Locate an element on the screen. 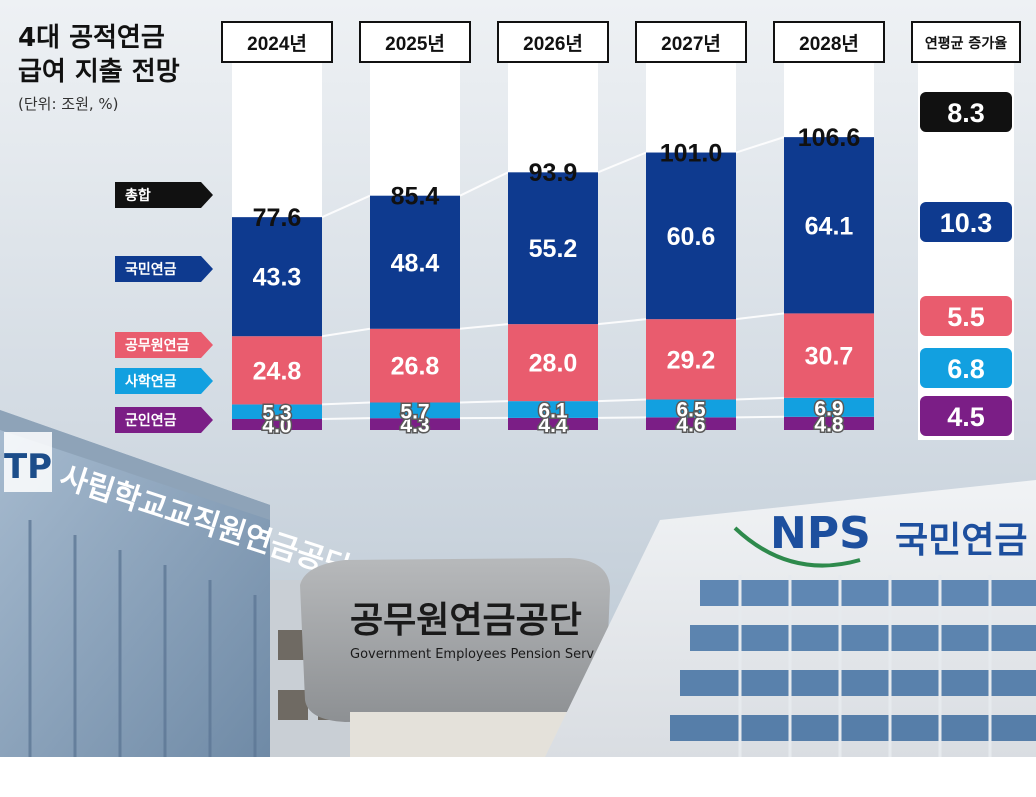 The width and height of the screenshot is (1036, 797). tp-logo-plate is located at coordinates (28, 462).